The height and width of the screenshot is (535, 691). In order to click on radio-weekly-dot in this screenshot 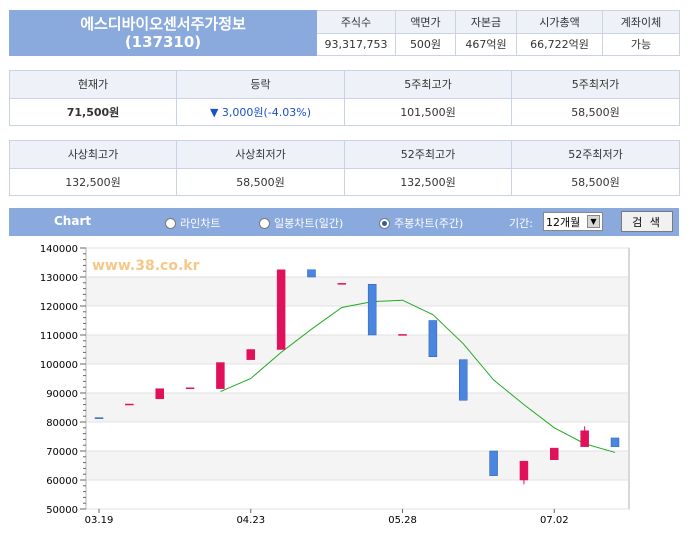, I will do `click(384, 223)`.